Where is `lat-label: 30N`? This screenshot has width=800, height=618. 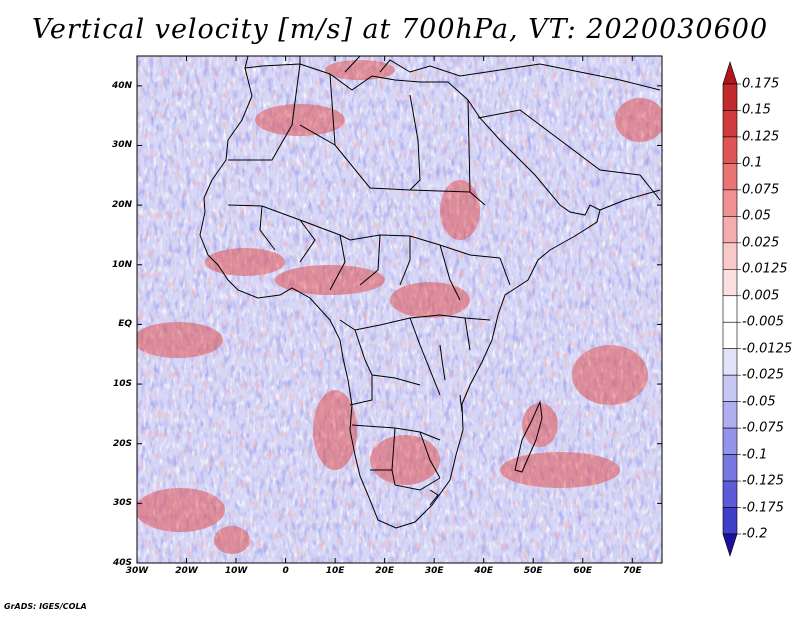
lat-label: 30N is located at coordinates (121, 145).